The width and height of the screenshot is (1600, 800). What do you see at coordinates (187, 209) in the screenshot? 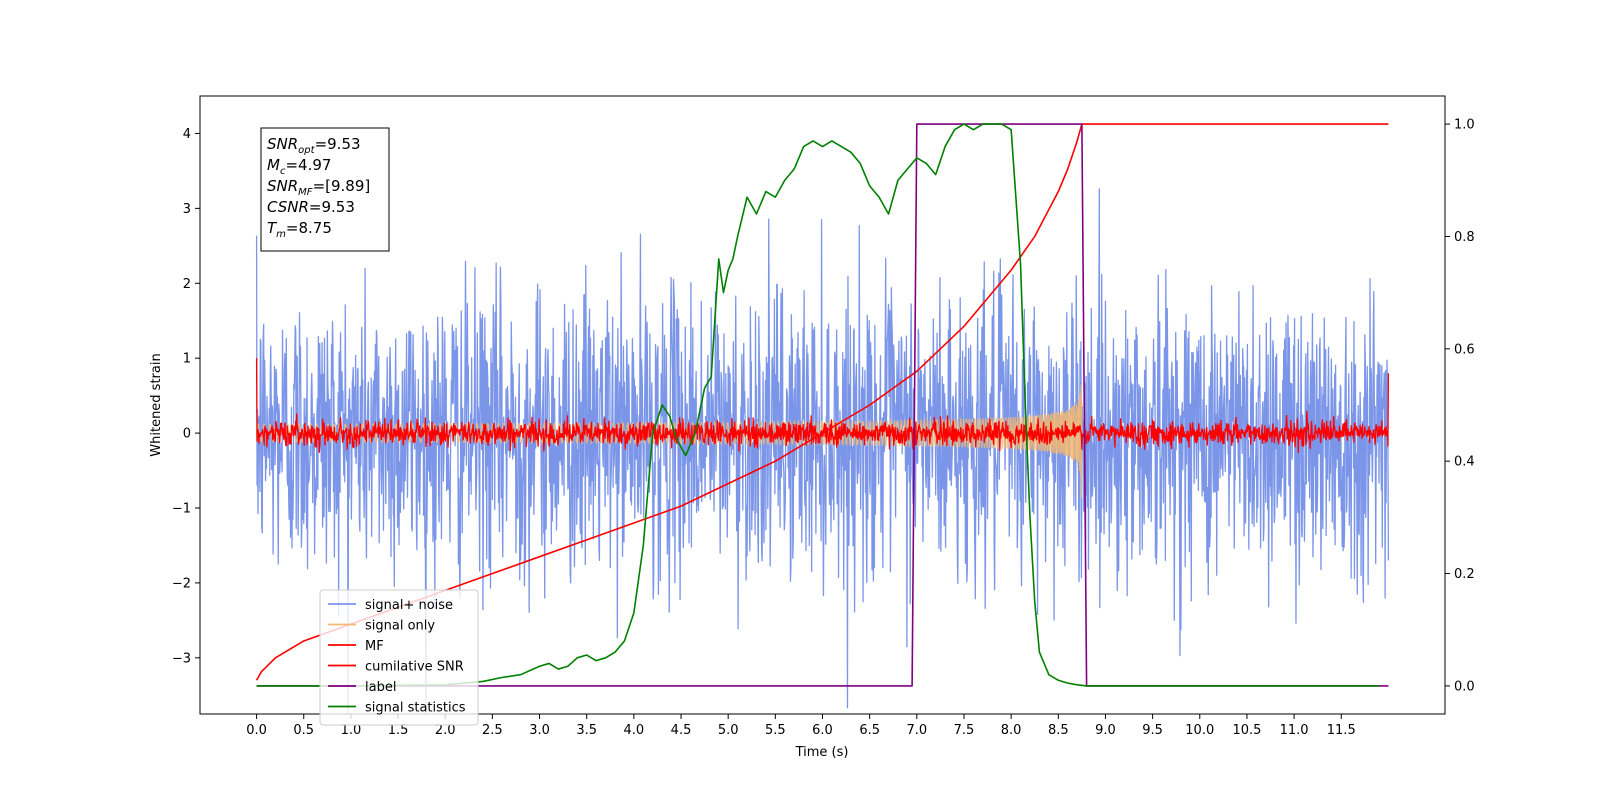
I see `y-tick-label: 3` at bounding box center [187, 209].